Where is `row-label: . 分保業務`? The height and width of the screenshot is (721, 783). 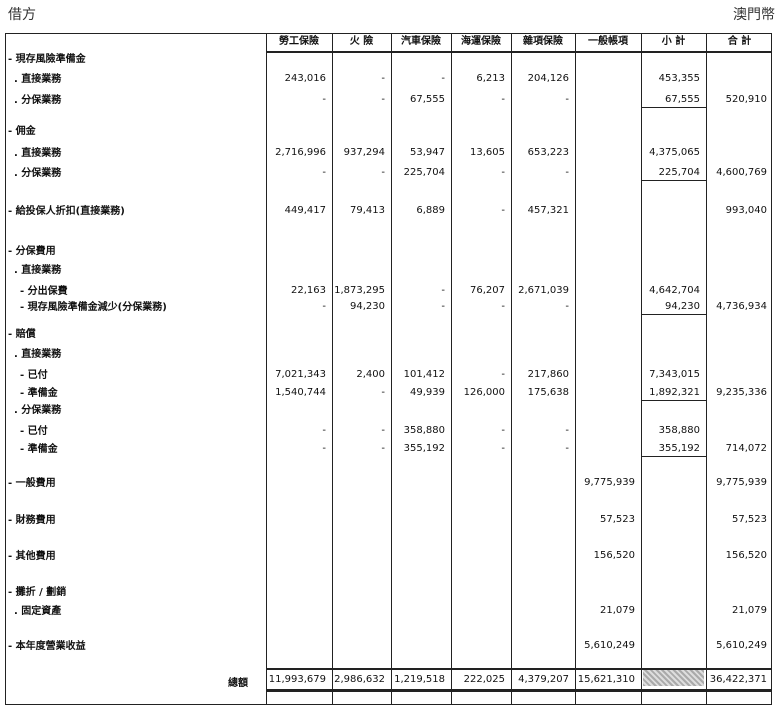 row-label: . 分保業務 is located at coordinates (38, 100).